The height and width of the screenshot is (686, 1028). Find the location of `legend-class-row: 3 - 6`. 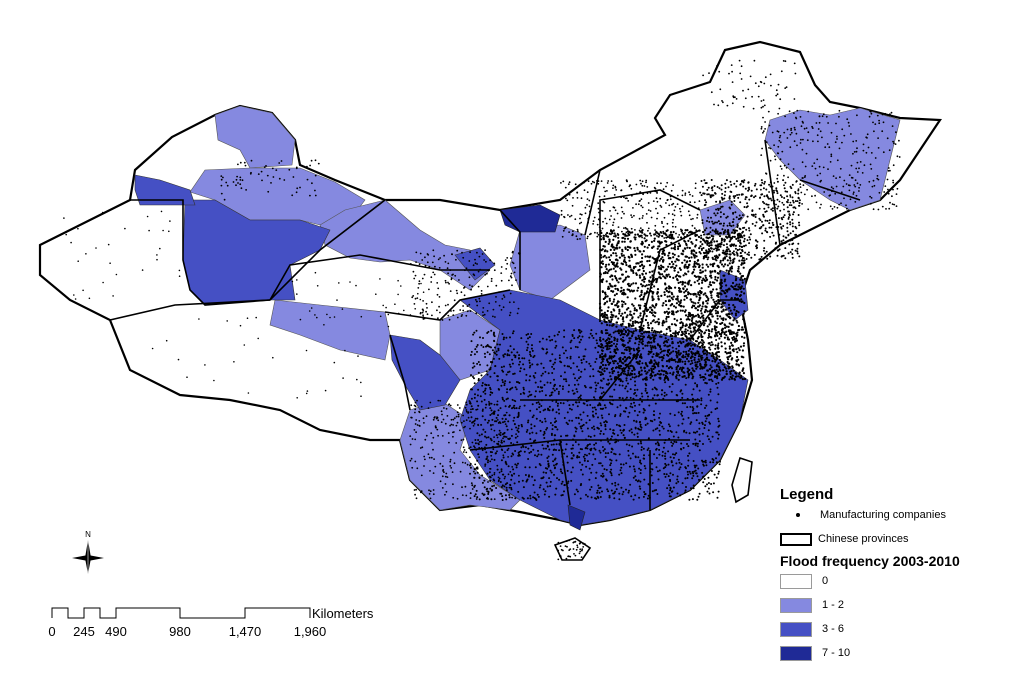

legend-class-row: 3 - 6 is located at coordinates (900, 629).